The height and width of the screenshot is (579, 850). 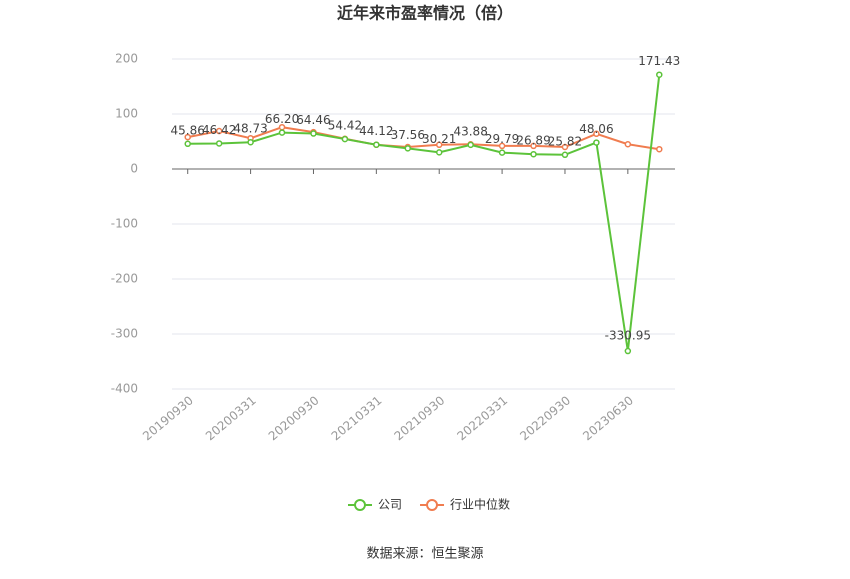 What do you see at coordinates (250, 129) in the screenshot?
I see `data-label: 48.73` at bounding box center [250, 129].